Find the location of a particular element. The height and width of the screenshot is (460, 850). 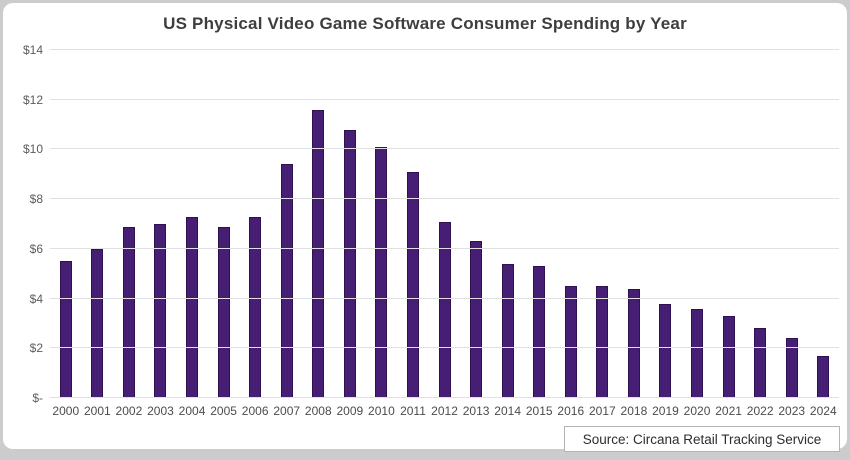

y-tick-label: $- is located at coordinates (37, 398).